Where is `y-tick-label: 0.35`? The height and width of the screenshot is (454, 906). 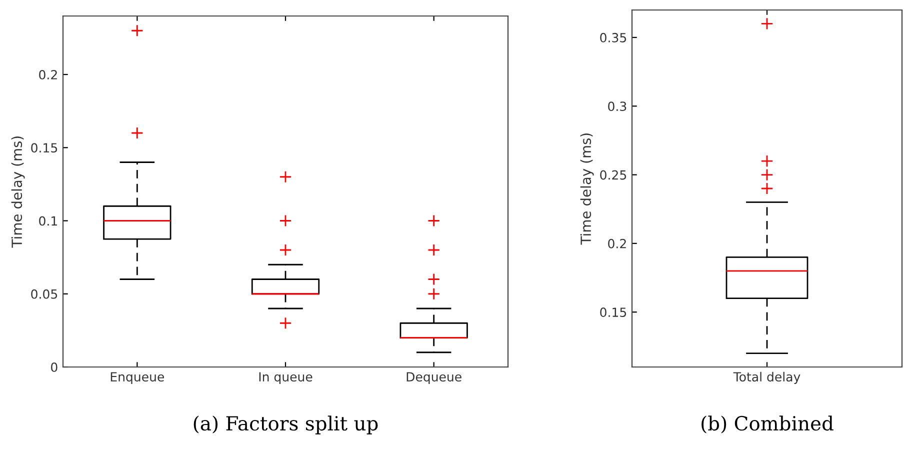 y-tick-label: 0.35 is located at coordinates (613, 37).